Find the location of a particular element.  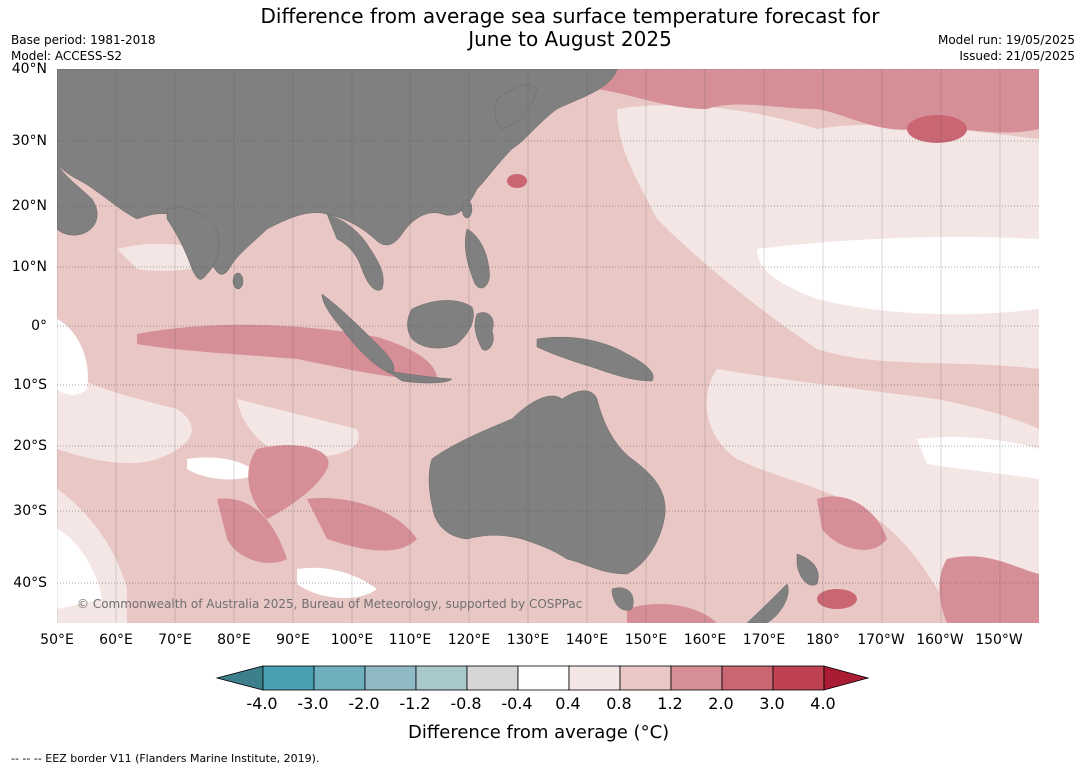

colorbar-cells is located at coordinates (543, 678).